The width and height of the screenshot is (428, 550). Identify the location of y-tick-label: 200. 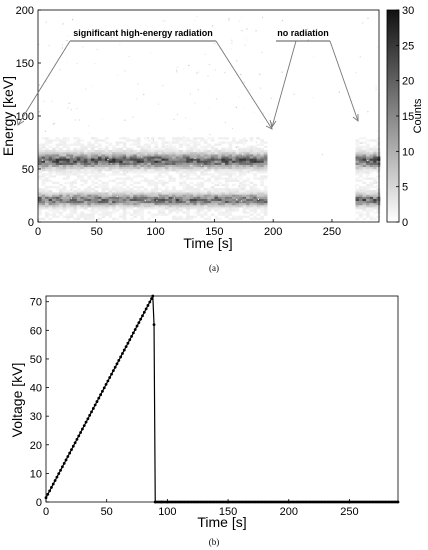
(25, 11).